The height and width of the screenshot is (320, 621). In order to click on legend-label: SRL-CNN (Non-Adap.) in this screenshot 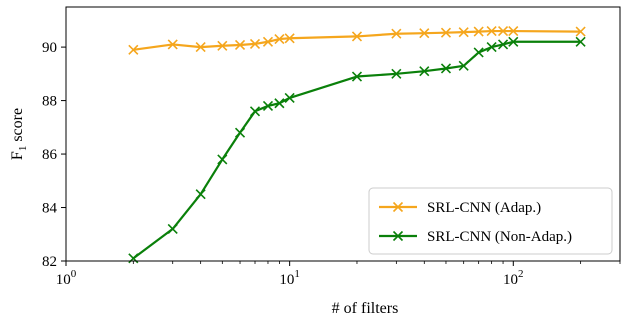, I will do `click(499, 237)`.